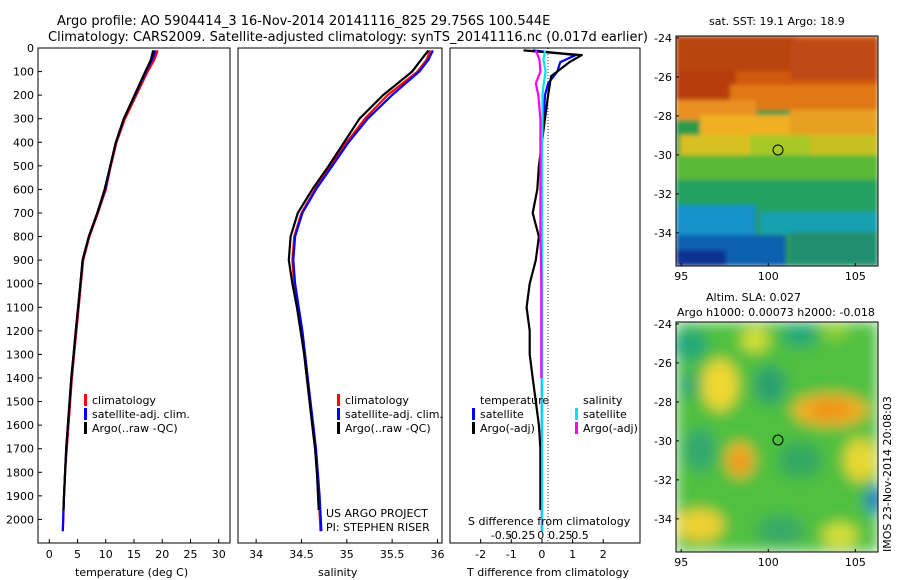  What do you see at coordinates (753, 297) in the screenshot?
I see `sla-map-title-1: Altim. SLA: 0.027` at bounding box center [753, 297].